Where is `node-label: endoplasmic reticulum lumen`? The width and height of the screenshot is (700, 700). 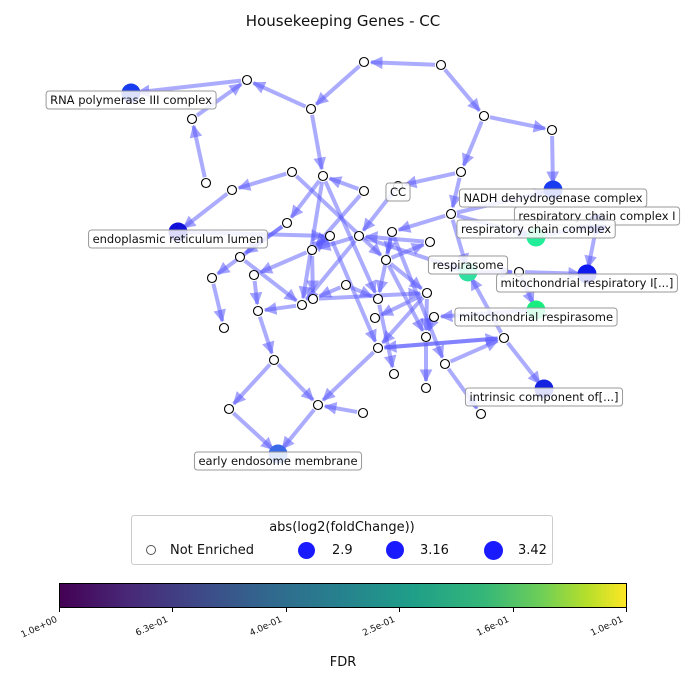
node-label: endoplasmic reticulum lumen is located at coordinates (178, 239).